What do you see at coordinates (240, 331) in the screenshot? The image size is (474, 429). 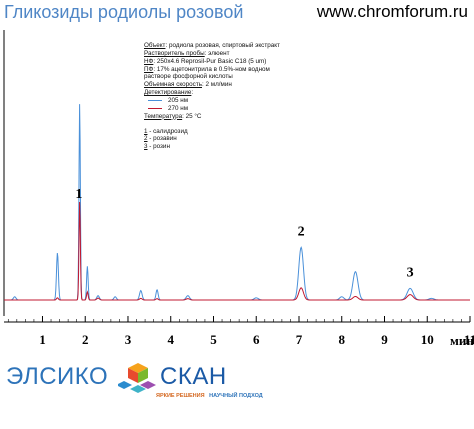 I see `x-ticks: 1 2 3 4 5 6 7 8 9 10 11` at bounding box center [240, 331].